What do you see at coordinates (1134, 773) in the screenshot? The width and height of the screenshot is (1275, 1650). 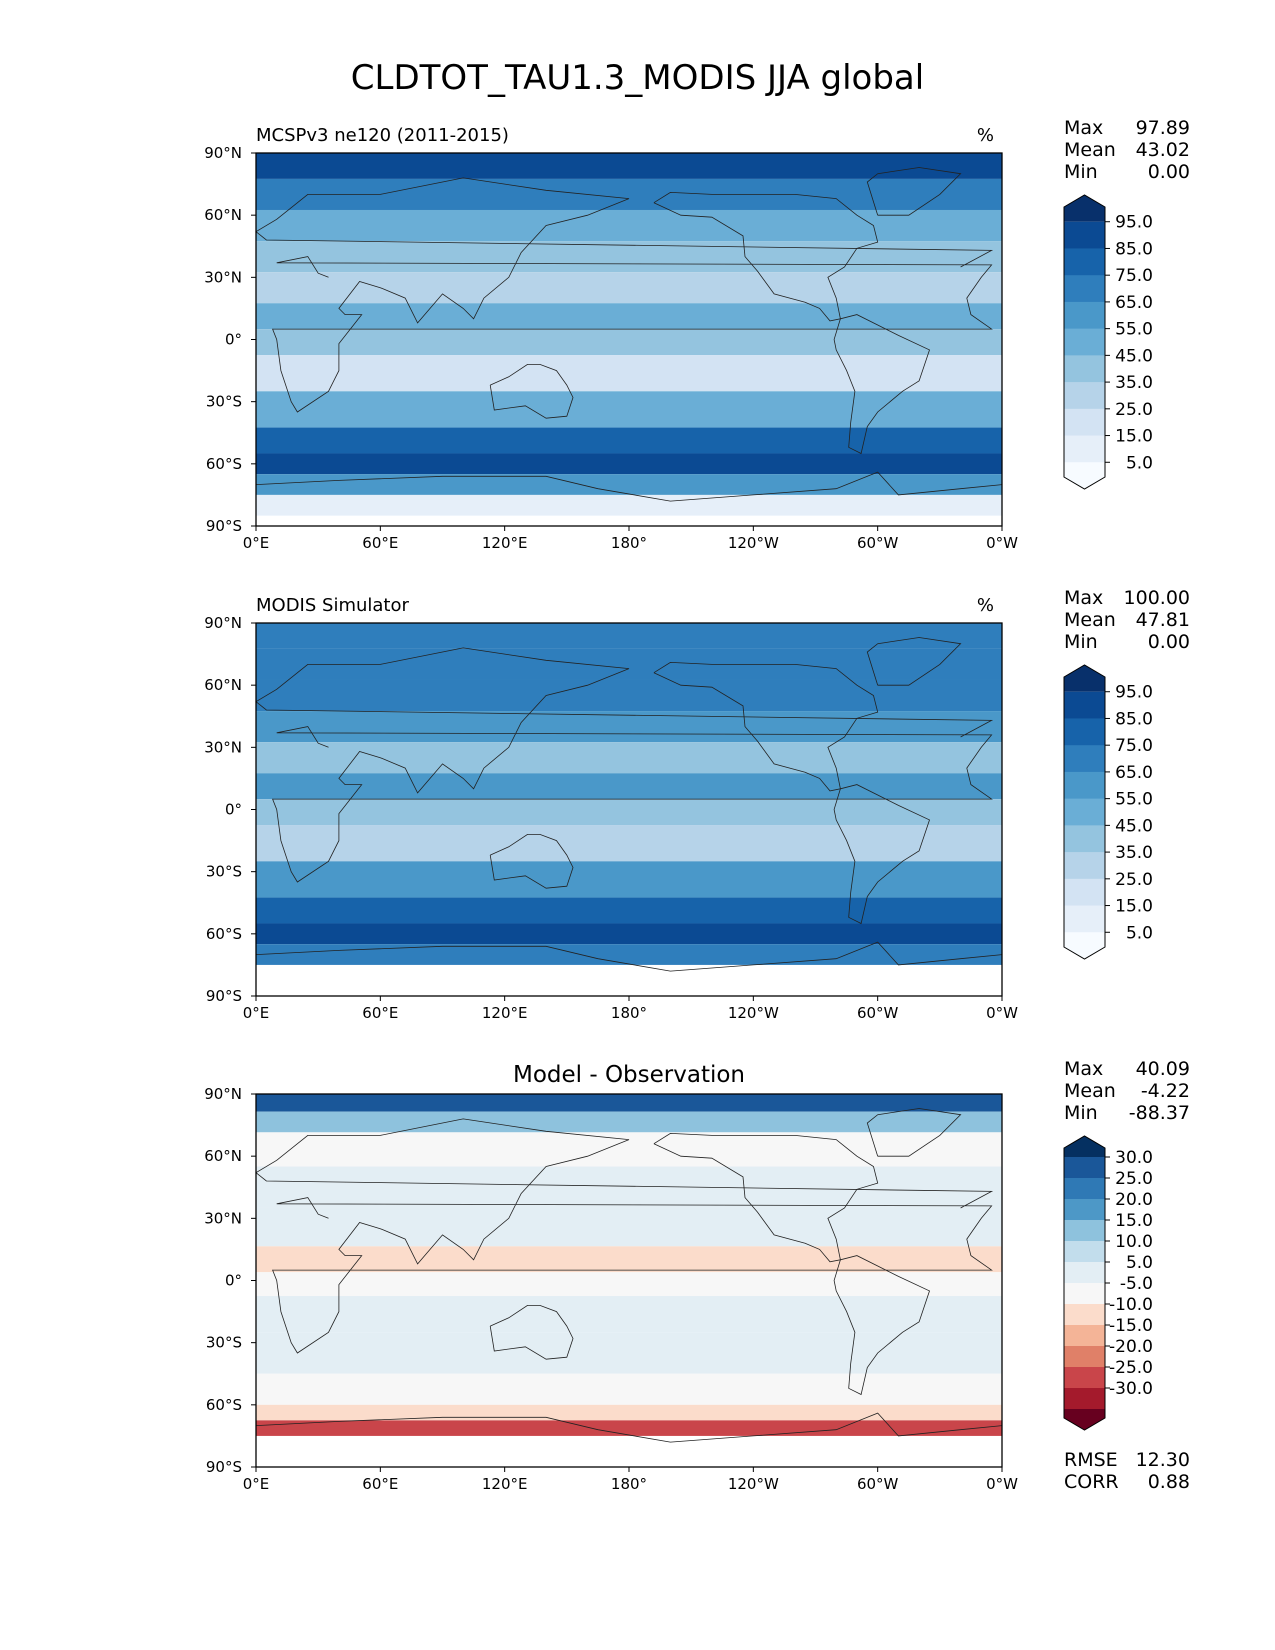 I see `colorbar-label: 65.0` at bounding box center [1134, 773].